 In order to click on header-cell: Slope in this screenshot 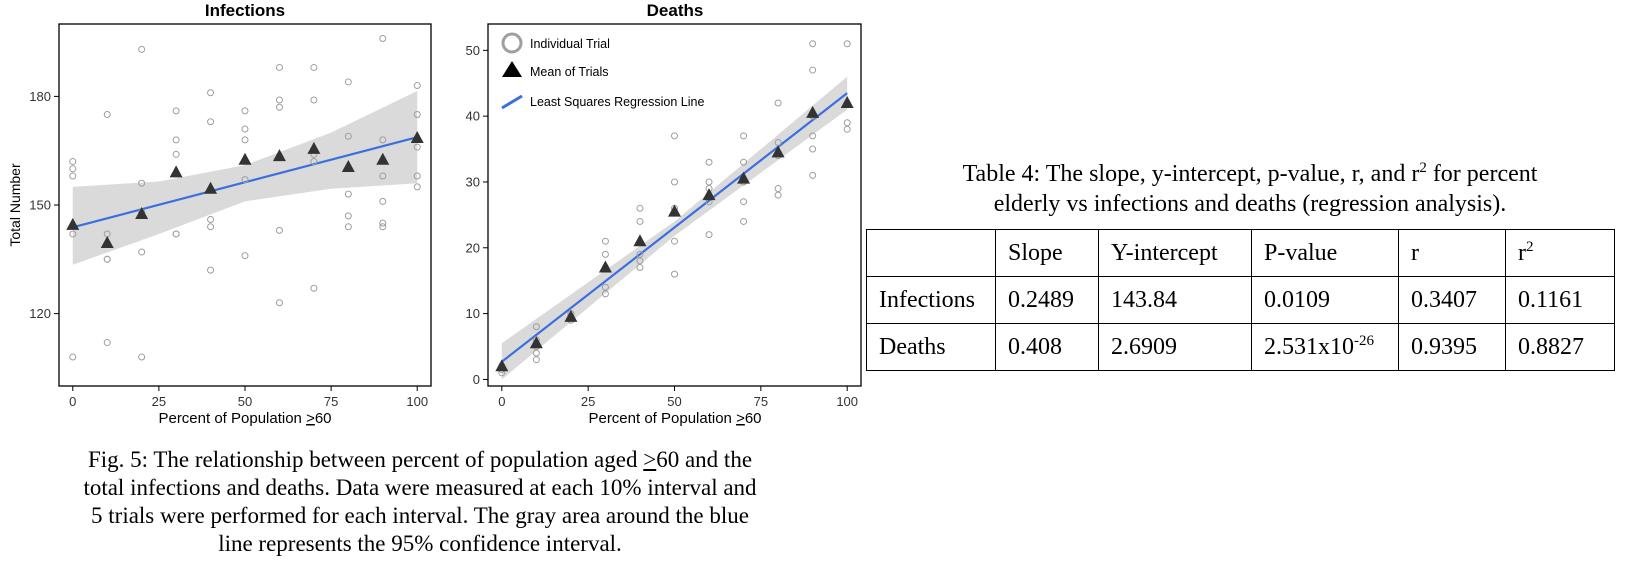, I will do `click(1047, 253)`.